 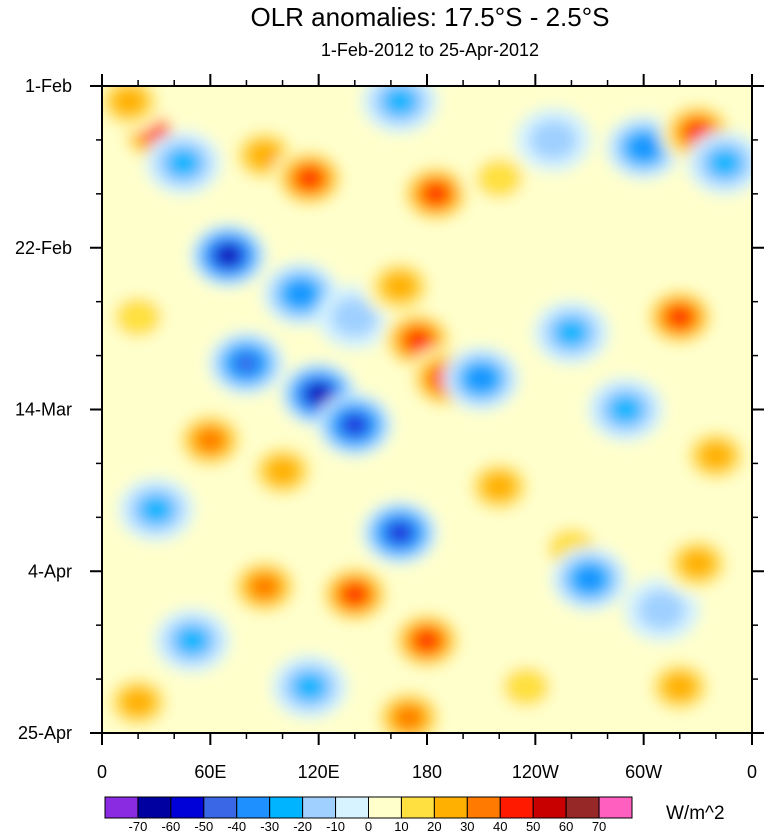 What do you see at coordinates (599, 826) in the screenshot?
I see `colorbar-label-14: 70` at bounding box center [599, 826].